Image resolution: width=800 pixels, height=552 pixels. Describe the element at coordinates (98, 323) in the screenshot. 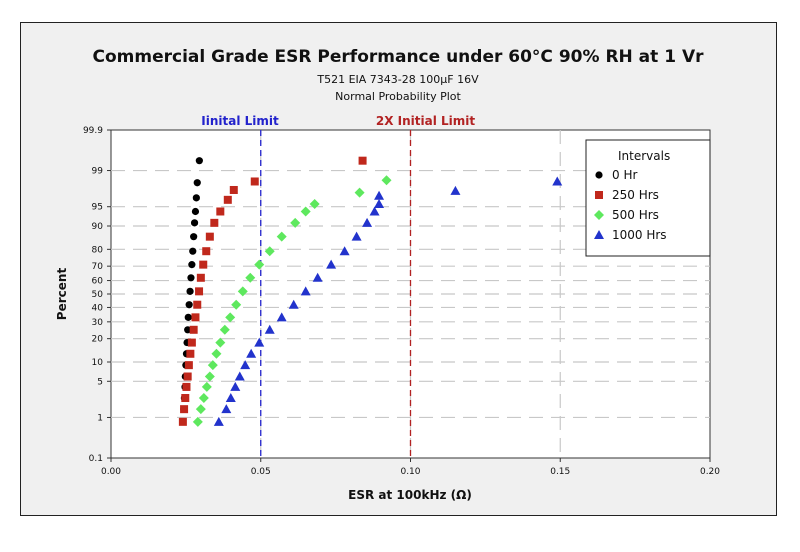

I see `y-tick-label: 30` at that location.